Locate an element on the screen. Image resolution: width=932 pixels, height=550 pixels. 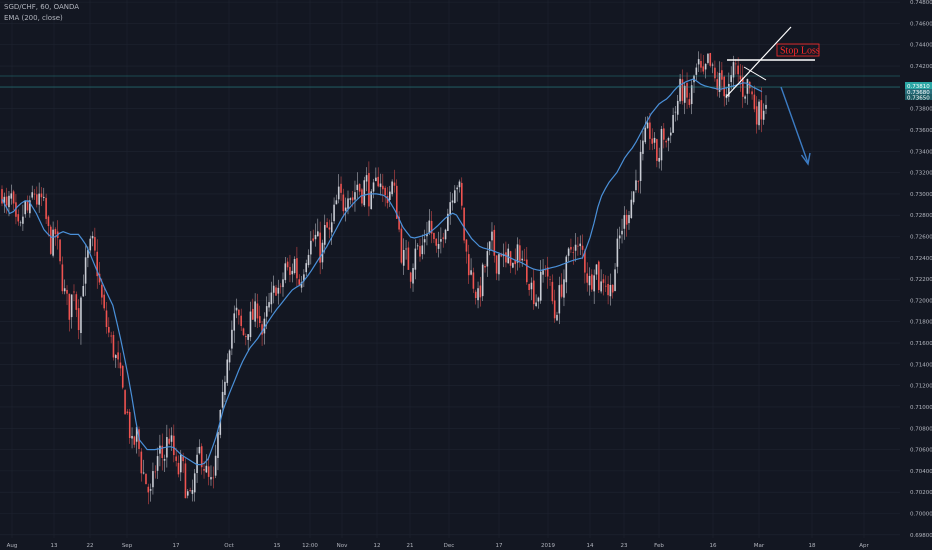
price-tags: 0.73810 0.73680 0.73650 is located at coordinates (918, 92).